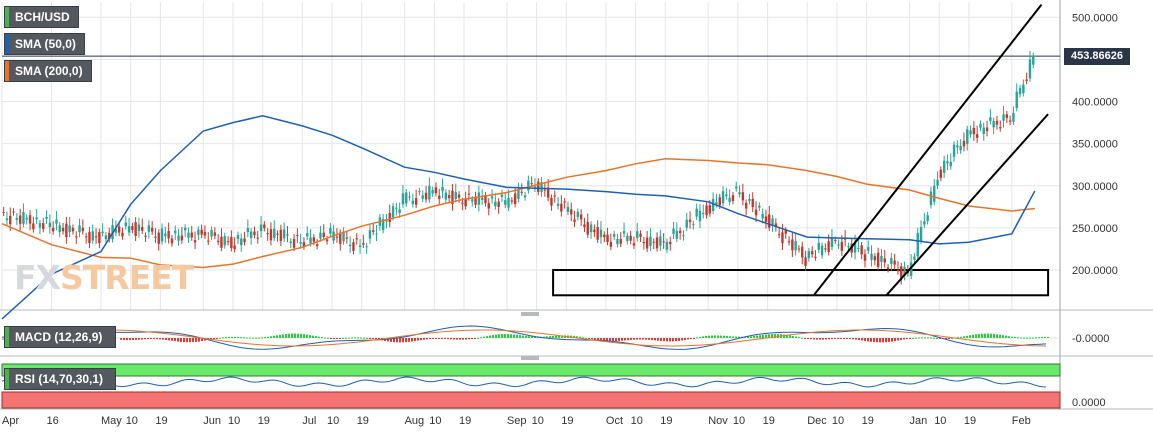 The height and width of the screenshot is (435, 1153). What do you see at coordinates (531, 386) in the screenshot?
I see `rsi-pane` at bounding box center [531, 386].